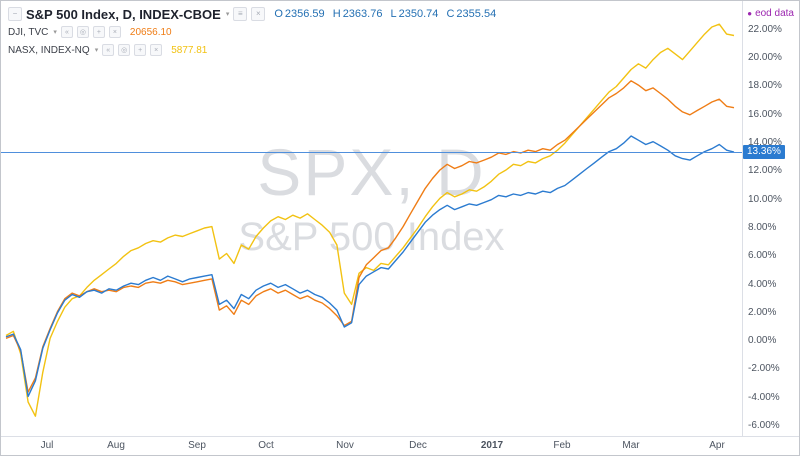 This screenshot has height=456, width=800. I want to click on collapse-legend-button: −, so click(15, 14).